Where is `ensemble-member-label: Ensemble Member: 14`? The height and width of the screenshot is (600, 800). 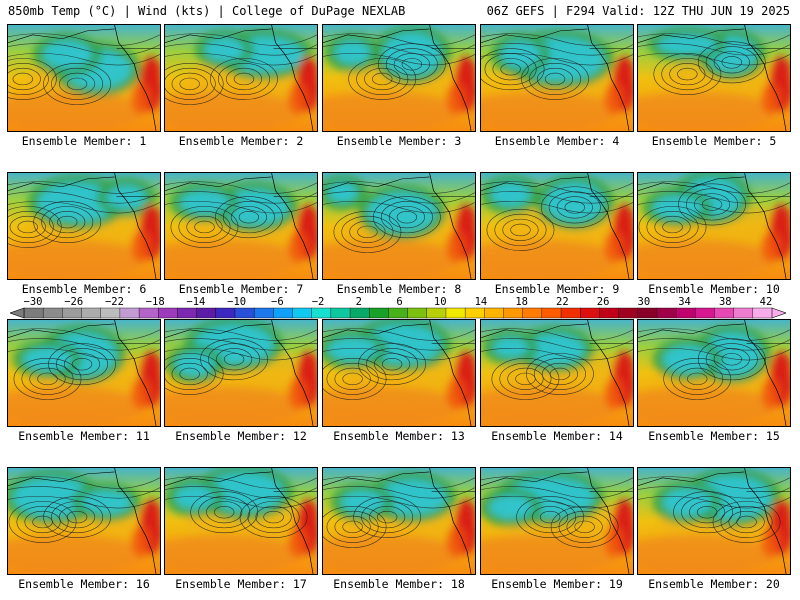
ensemble-member-label: Ensemble Member: 14 is located at coordinates (557, 436).